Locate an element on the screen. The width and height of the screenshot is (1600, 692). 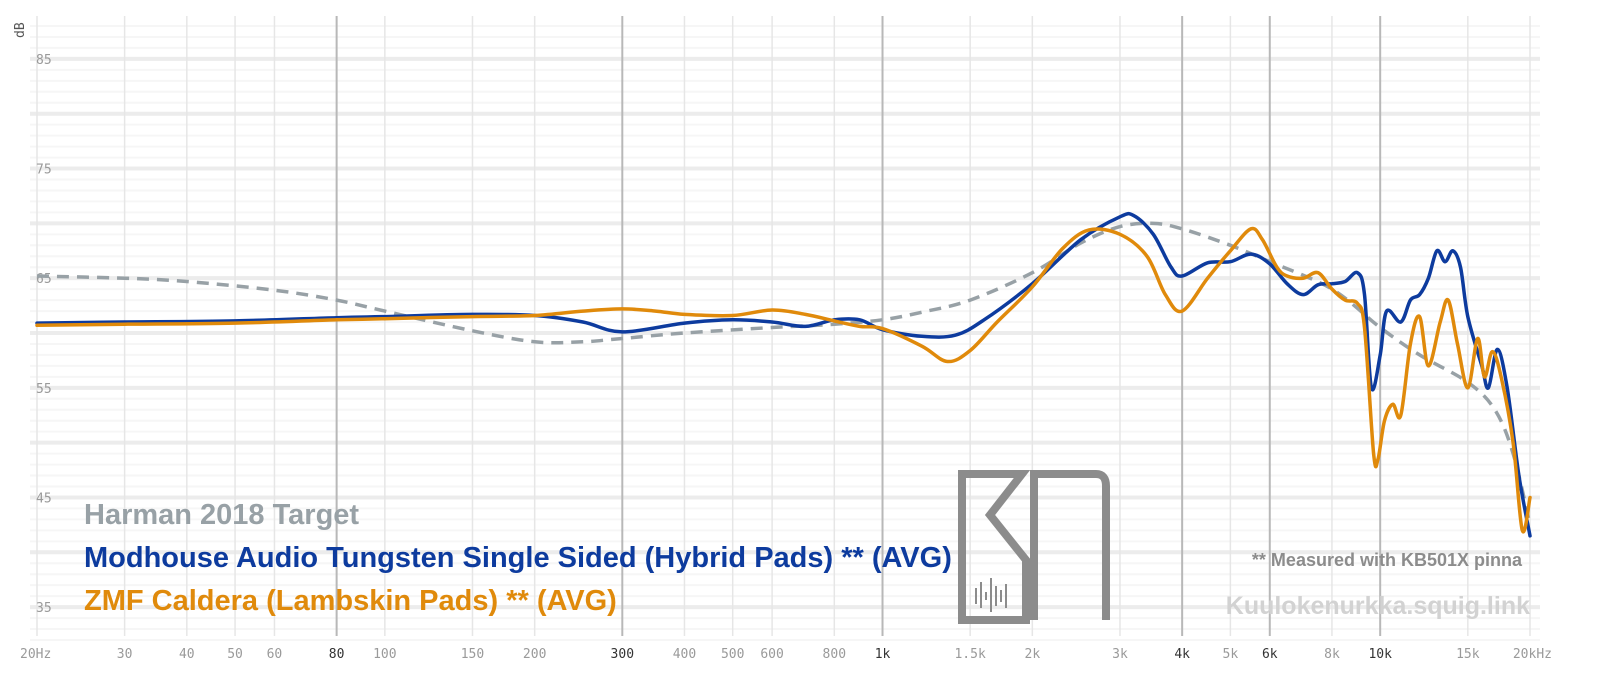
x-tick-label: 5k is located at coordinates (1231, 654).